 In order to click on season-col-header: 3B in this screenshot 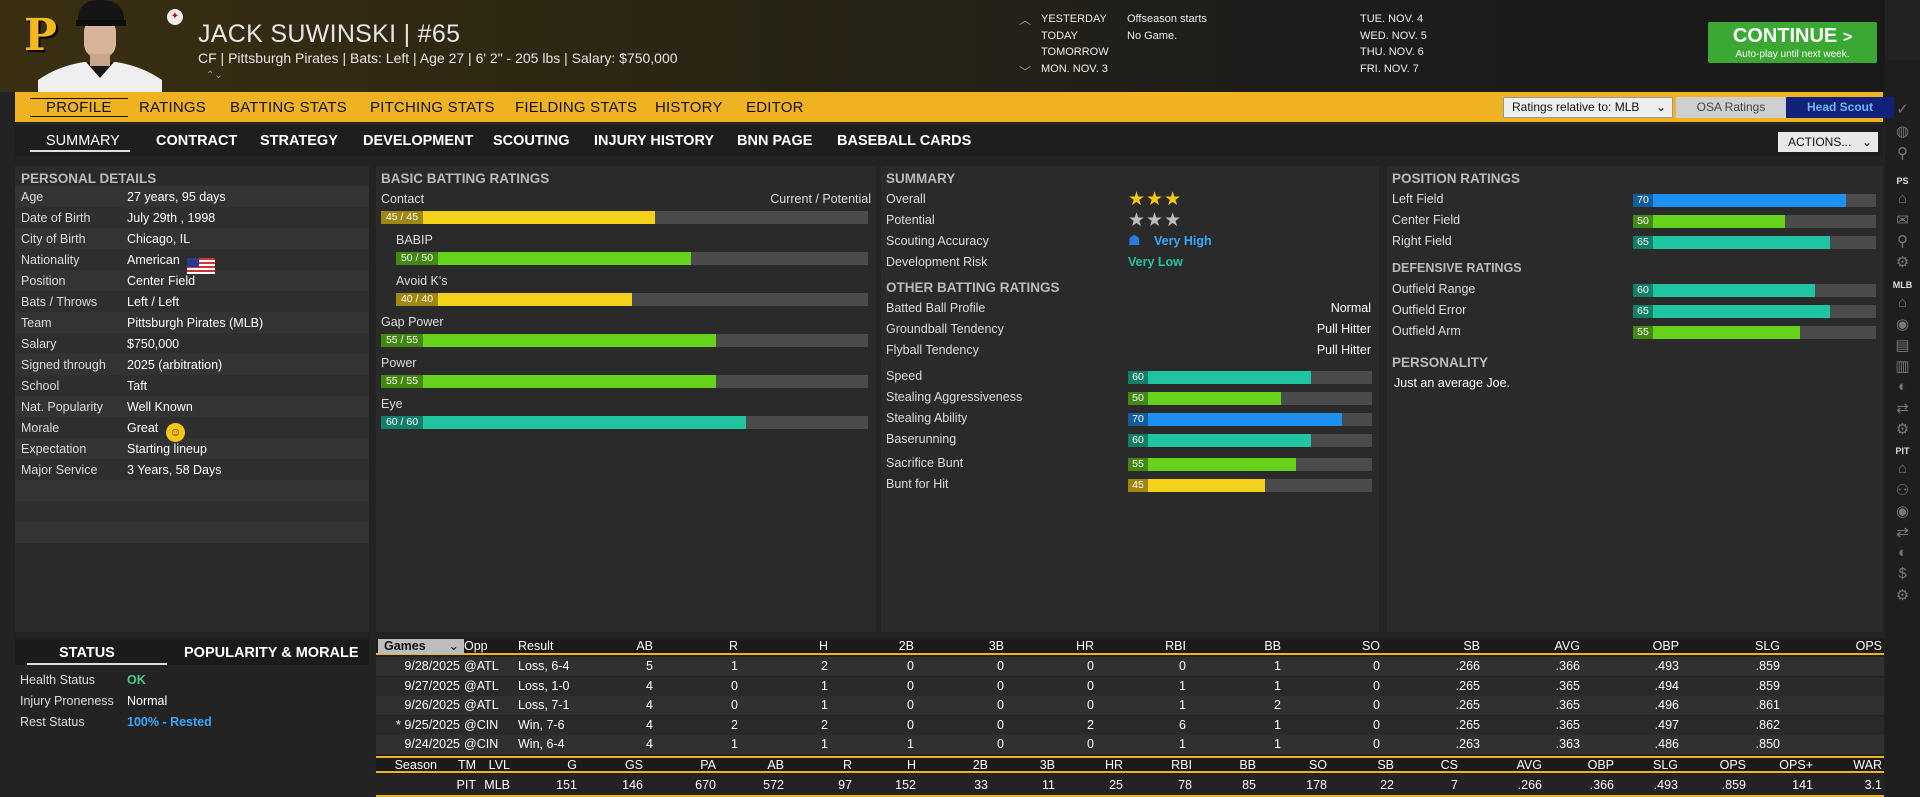, I will do `click(1047, 765)`.